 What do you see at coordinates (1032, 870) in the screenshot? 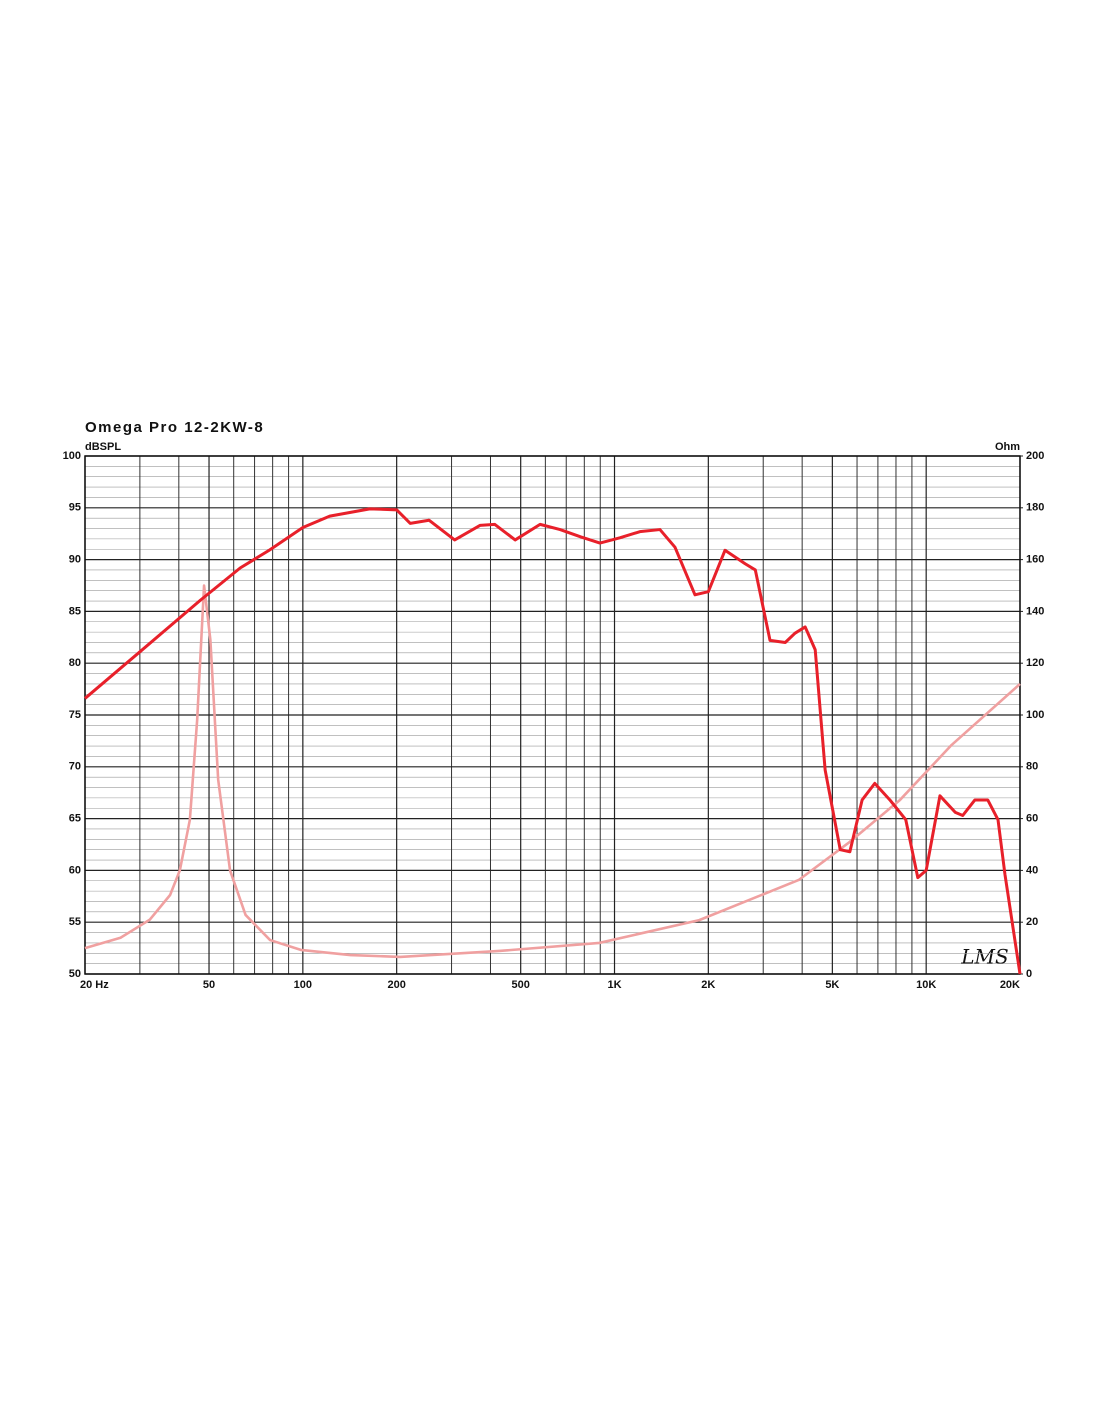
I see `y2-tick-label: 40` at bounding box center [1032, 870].